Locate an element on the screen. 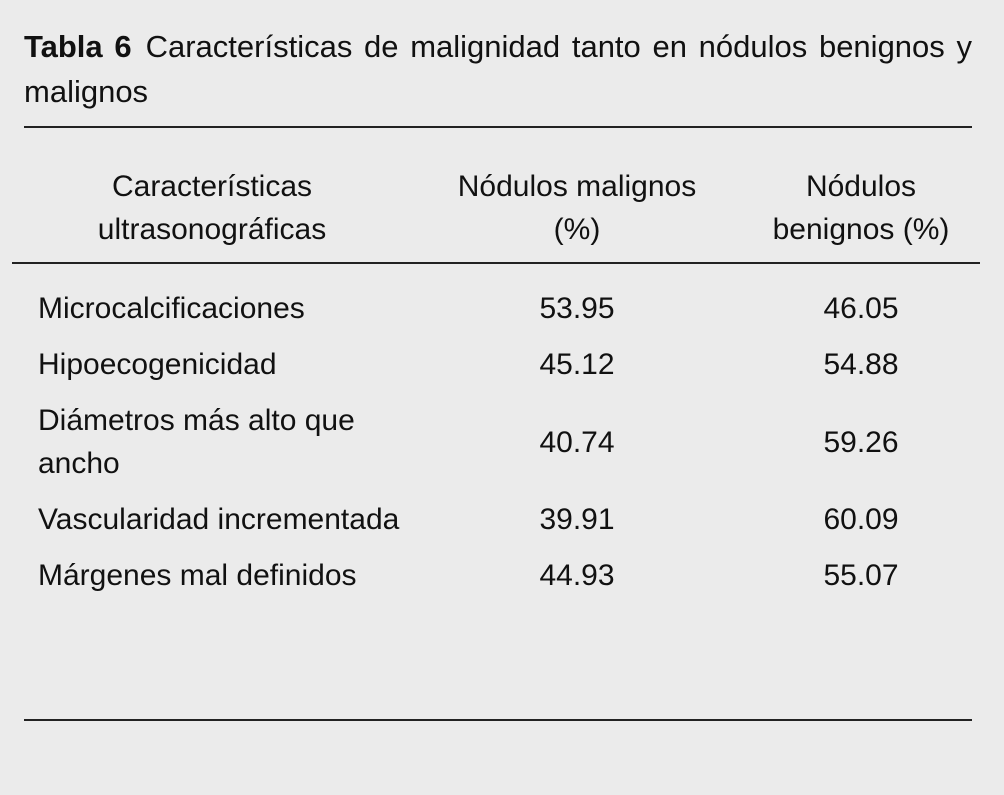 Image resolution: width=1004 pixels, height=795 pixels. table-row: Microcalcificaciones 53.95 46.05 is located at coordinates (496, 303).